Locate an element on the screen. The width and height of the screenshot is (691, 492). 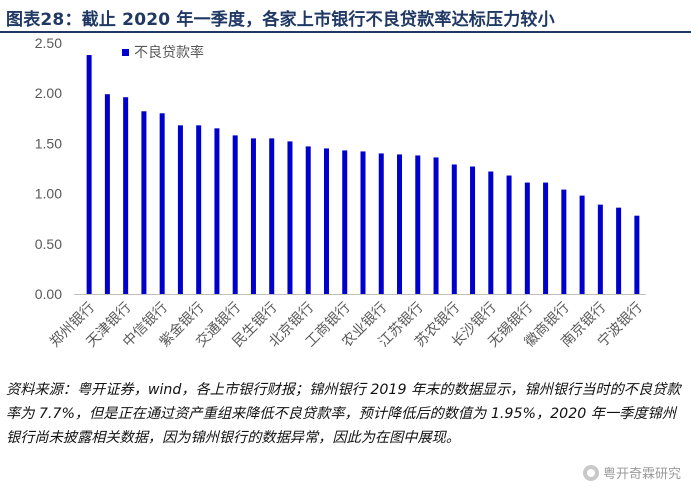
legend: 不良贷款率 is located at coordinates (163, 52).